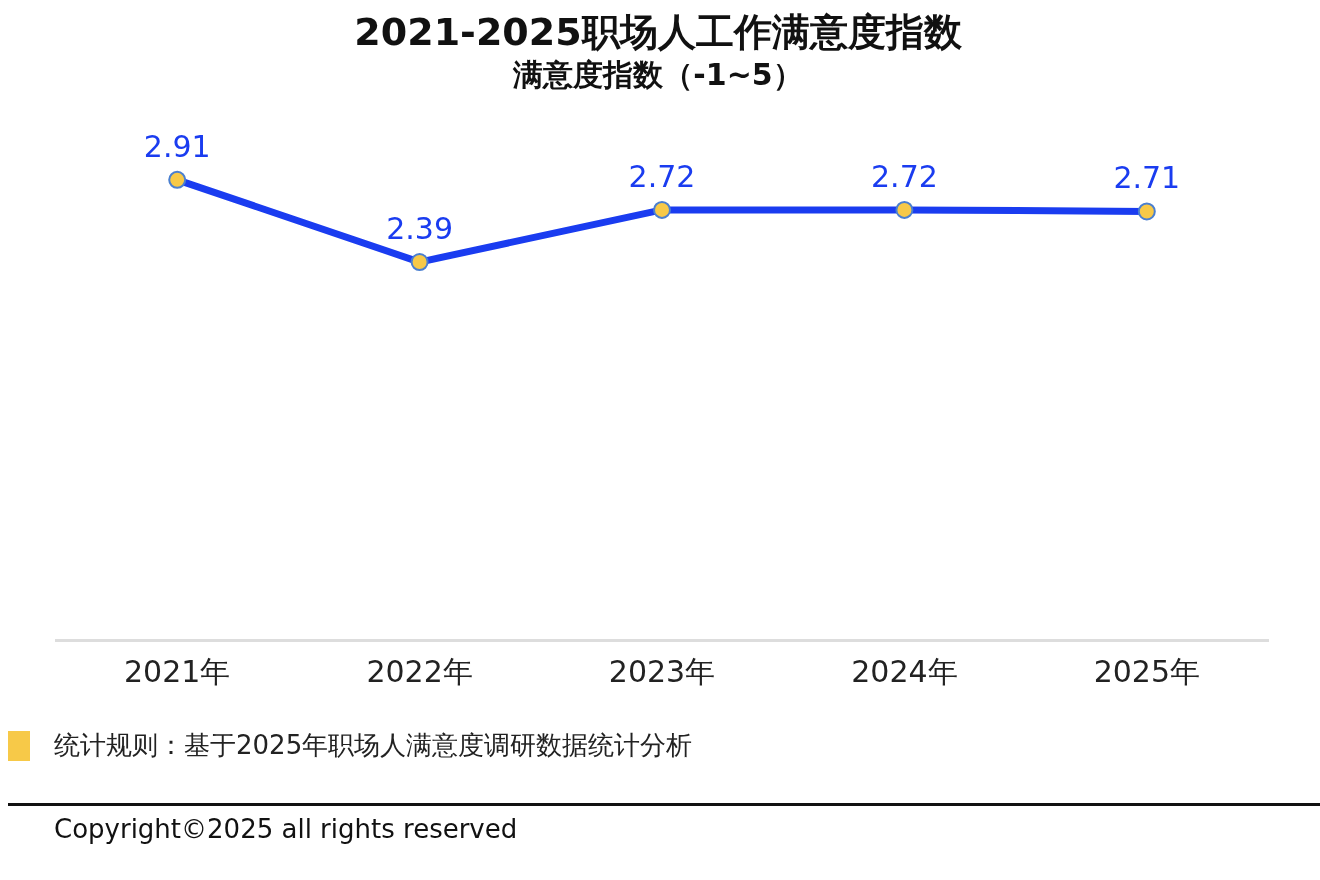 This screenshot has height=880, width=1320. What do you see at coordinates (286, 829) in the screenshot?
I see `text: Copyright©2025 all rights reserved` at bounding box center [286, 829].